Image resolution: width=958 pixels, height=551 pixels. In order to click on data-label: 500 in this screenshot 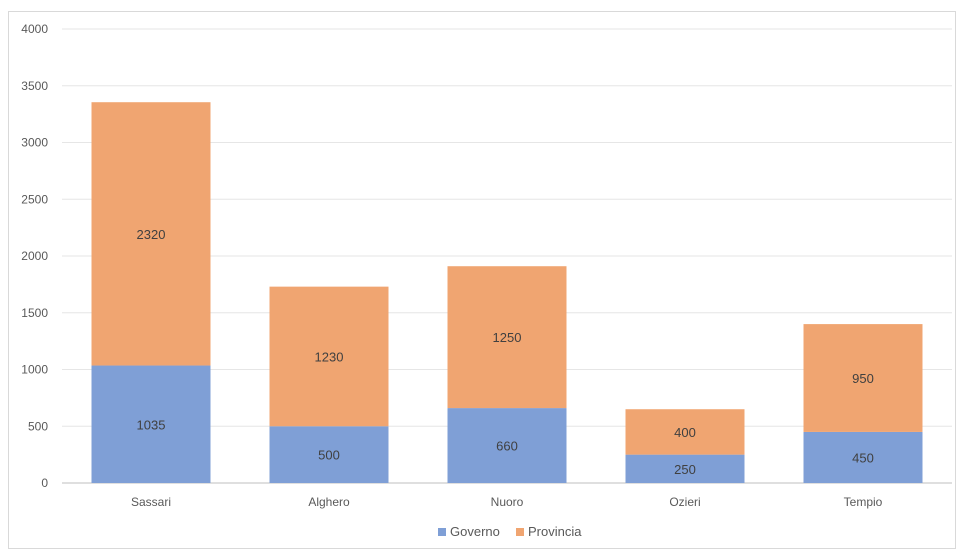, I will do `click(329, 455)`.